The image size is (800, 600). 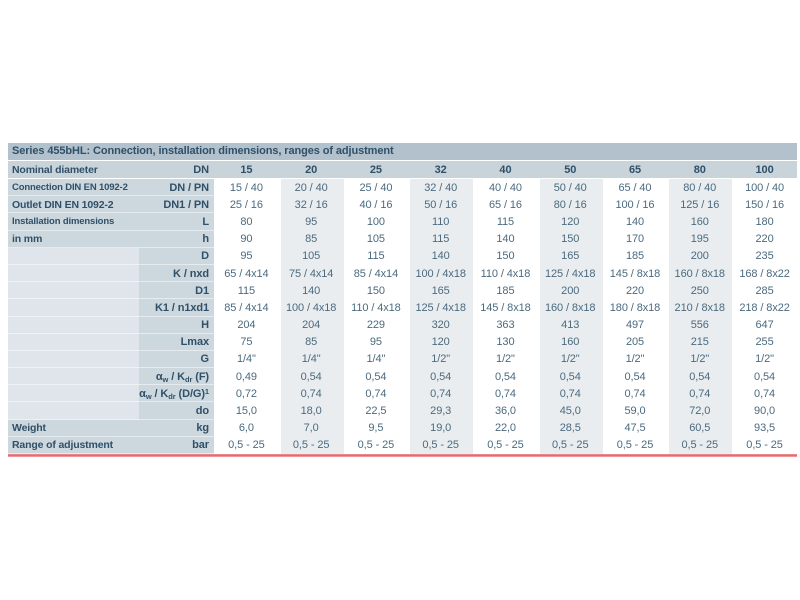 What do you see at coordinates (189, 187) in the screenshot?
I see `row-symbol: DN / PN` at bounding box center [189, 187].